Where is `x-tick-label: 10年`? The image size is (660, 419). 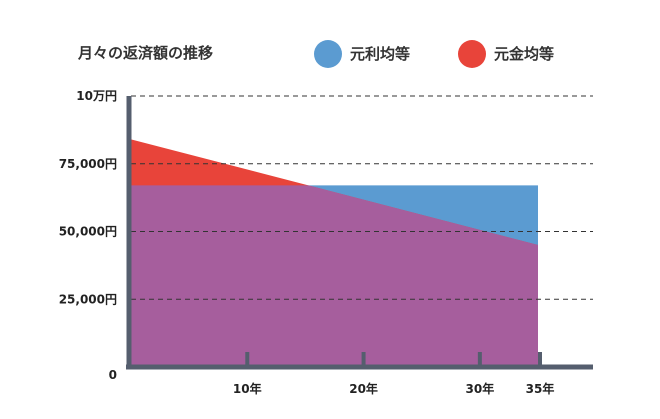 x-tick-label: 10年 is located at coordinates (247, 388).